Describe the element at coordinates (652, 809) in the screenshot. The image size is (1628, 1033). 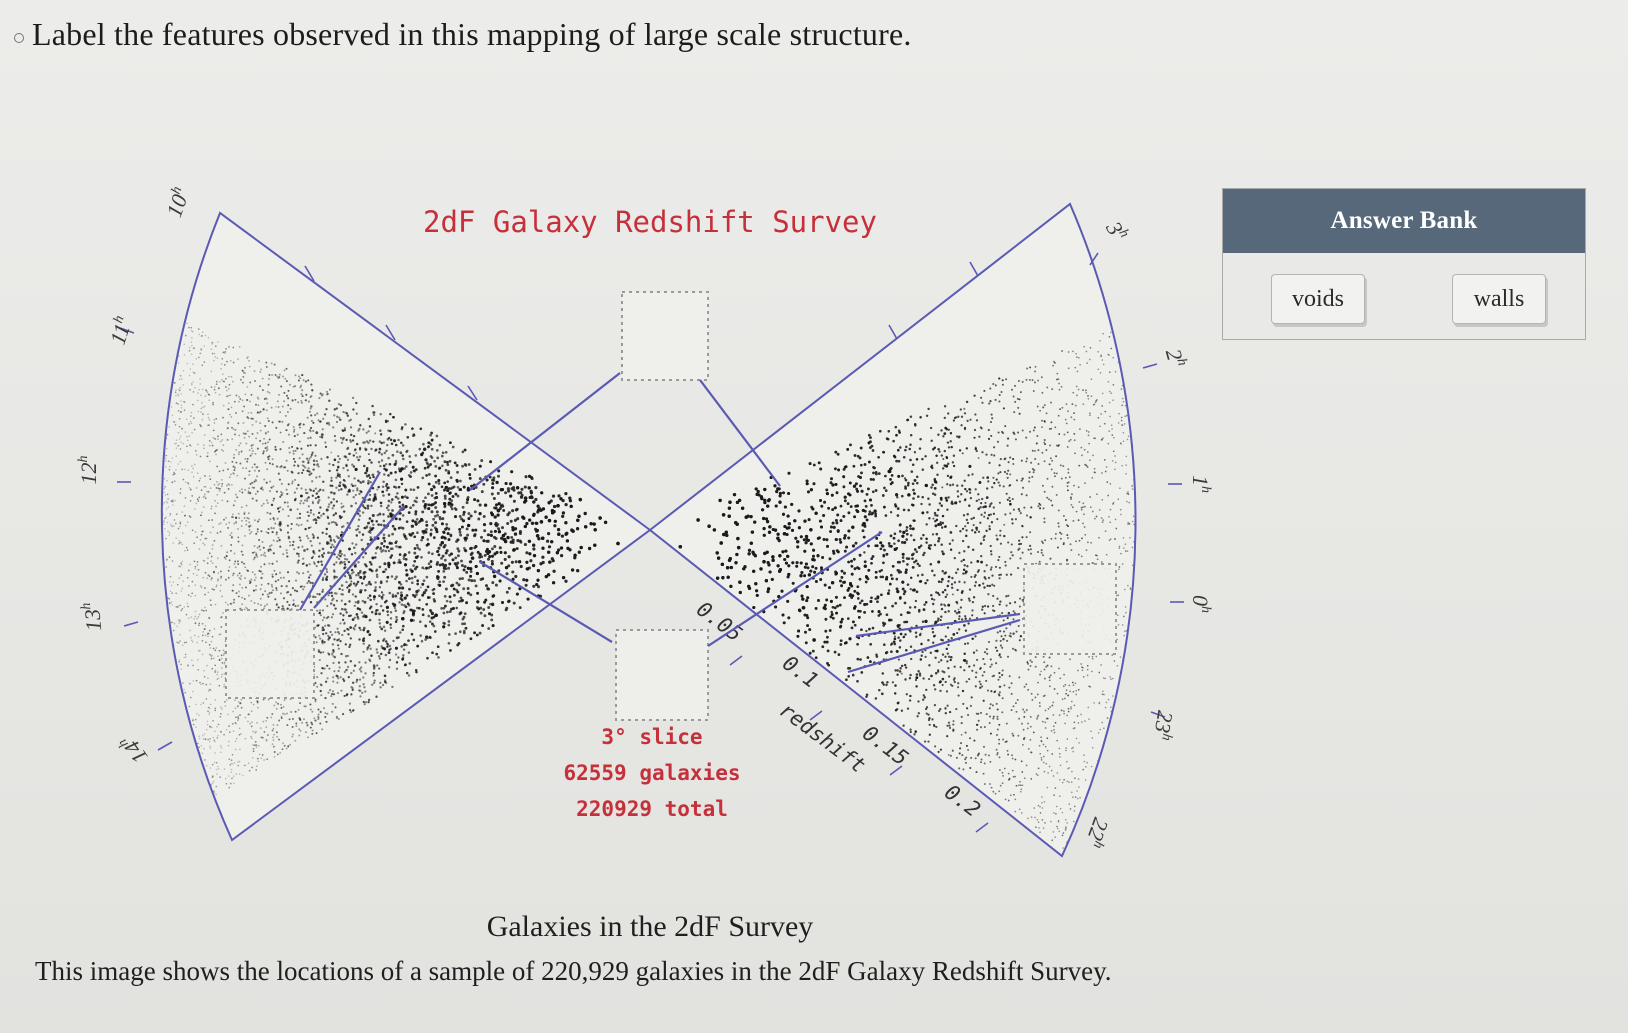
I see `total-count-label: 220929 total` at that location.